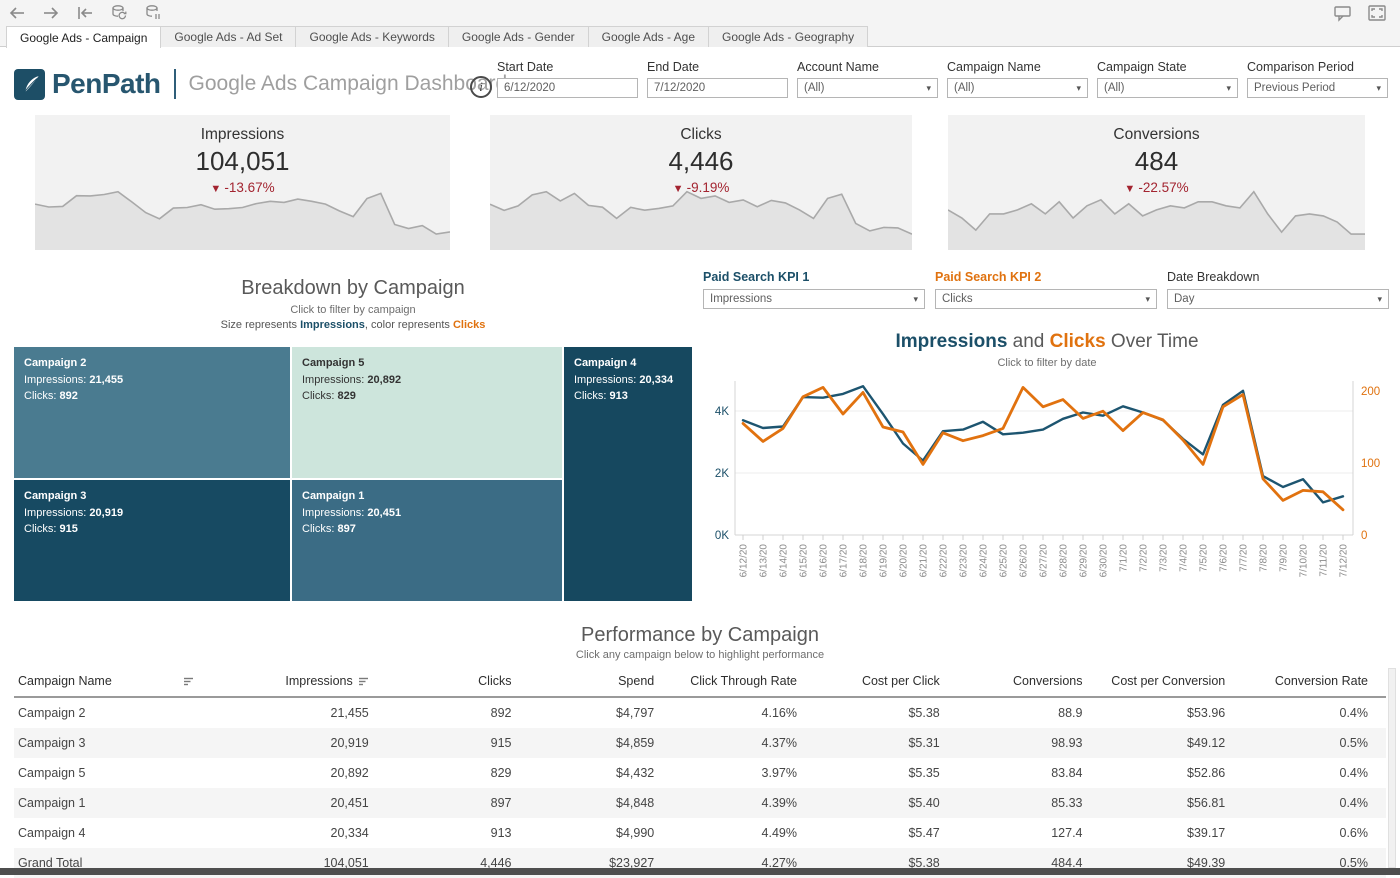 This screenshot has height=878, width=1400. I want to click on column-header-cost-per-click: Cost per Click, so click(886, 683).